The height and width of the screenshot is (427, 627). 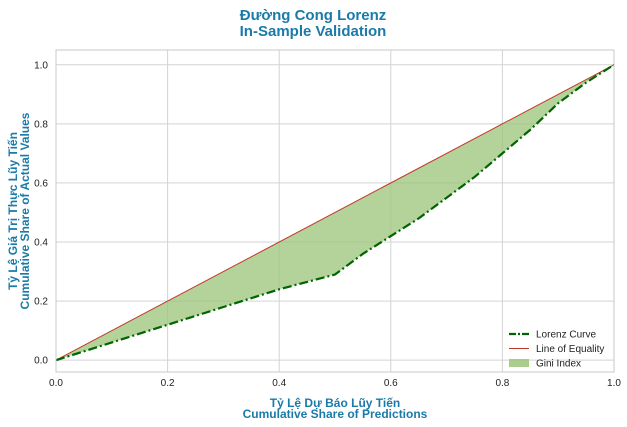 What do you see at coordinates (335, 403) in the screenshot?
I see `x-axis-label-line-1: Tỷ Lệ Dự Báo Lũy Tiến` at bounding box center [335, 403].